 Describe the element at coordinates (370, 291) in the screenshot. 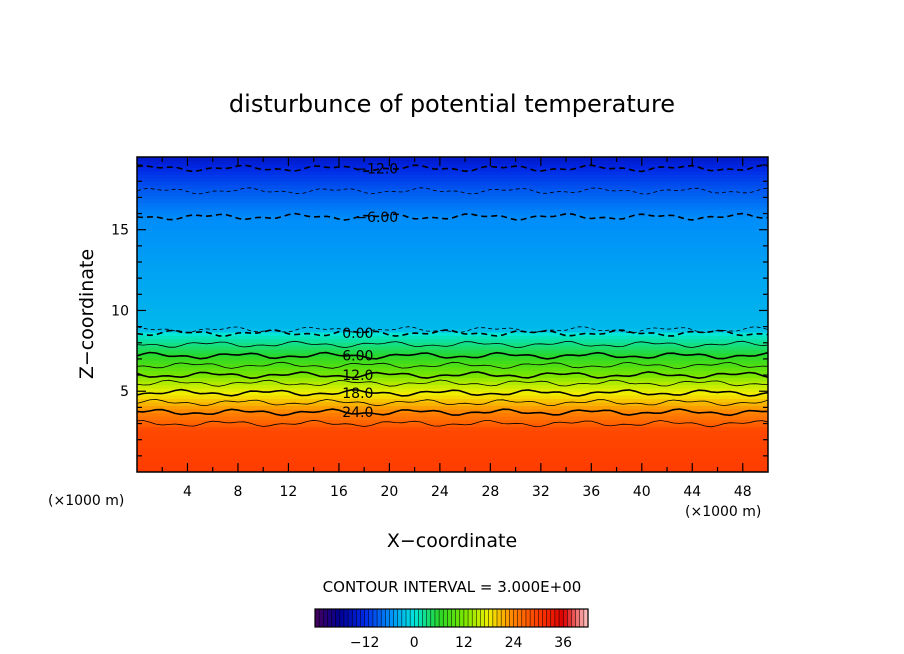

I see `contour-labels: −12.0 −6.00 0.00 6.00 12.0 18.0 24.0` at that location.